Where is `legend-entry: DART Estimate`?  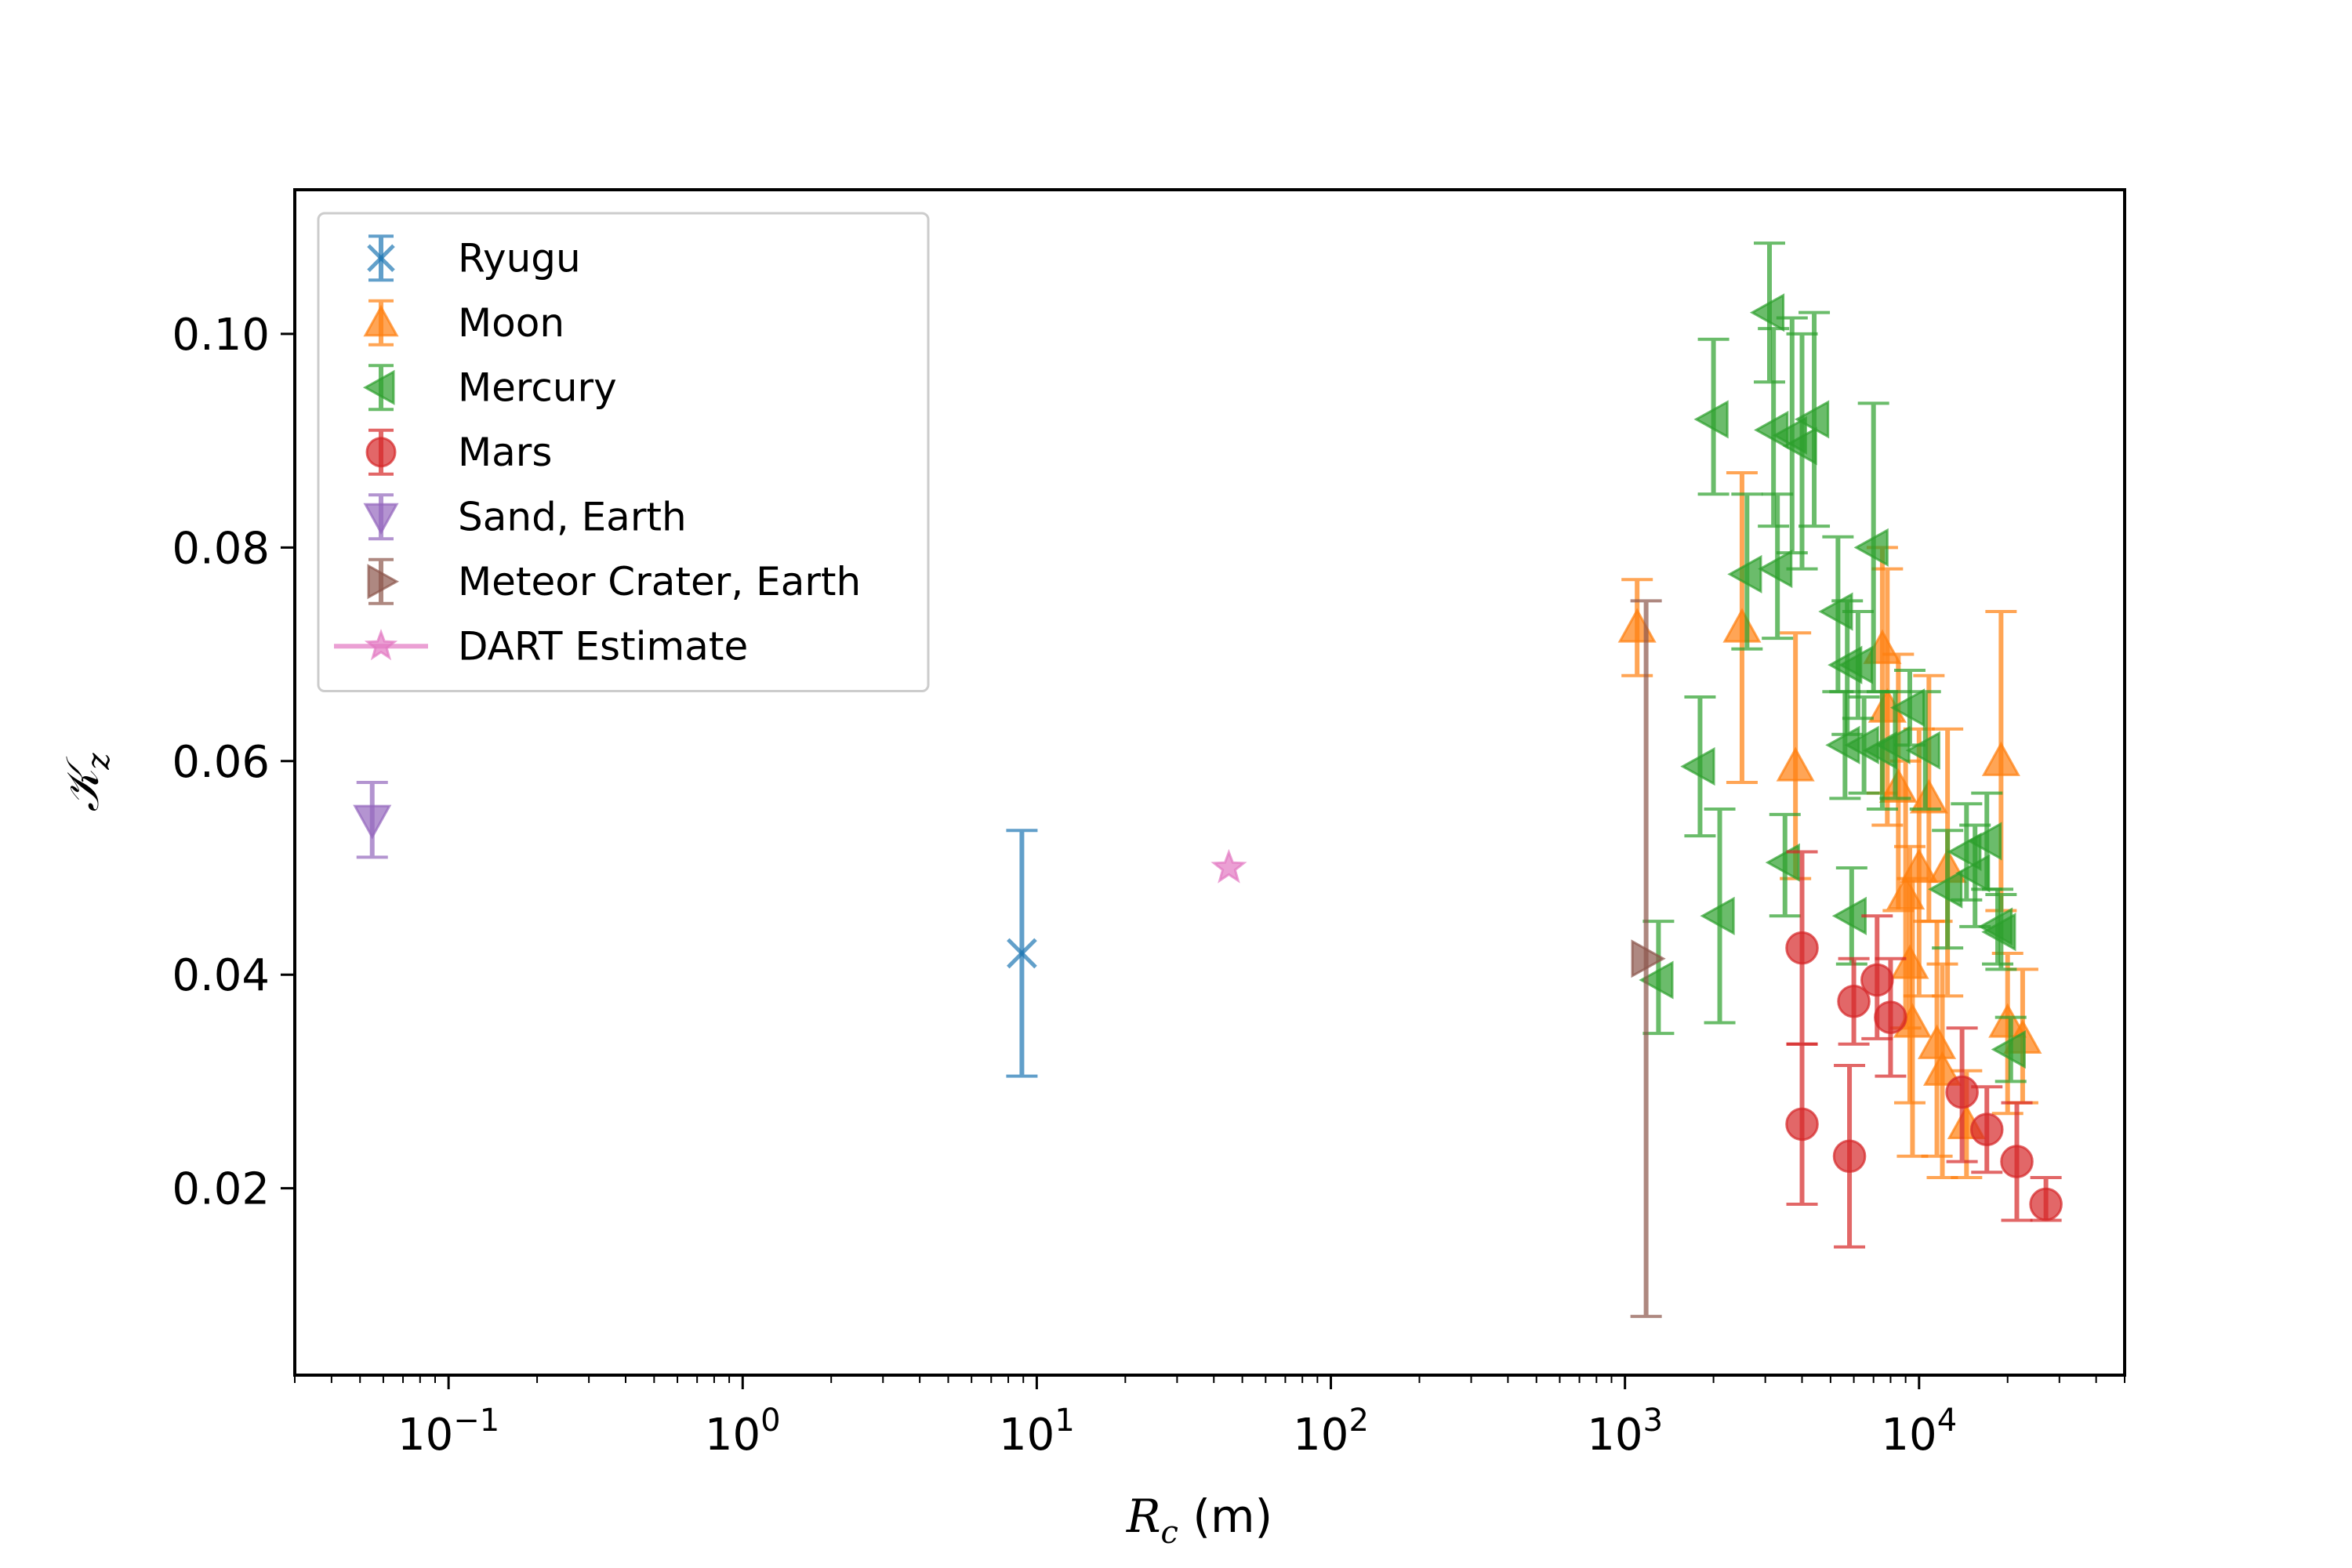 legend-entry: DART Estimate is located at coordinates (541, 646).